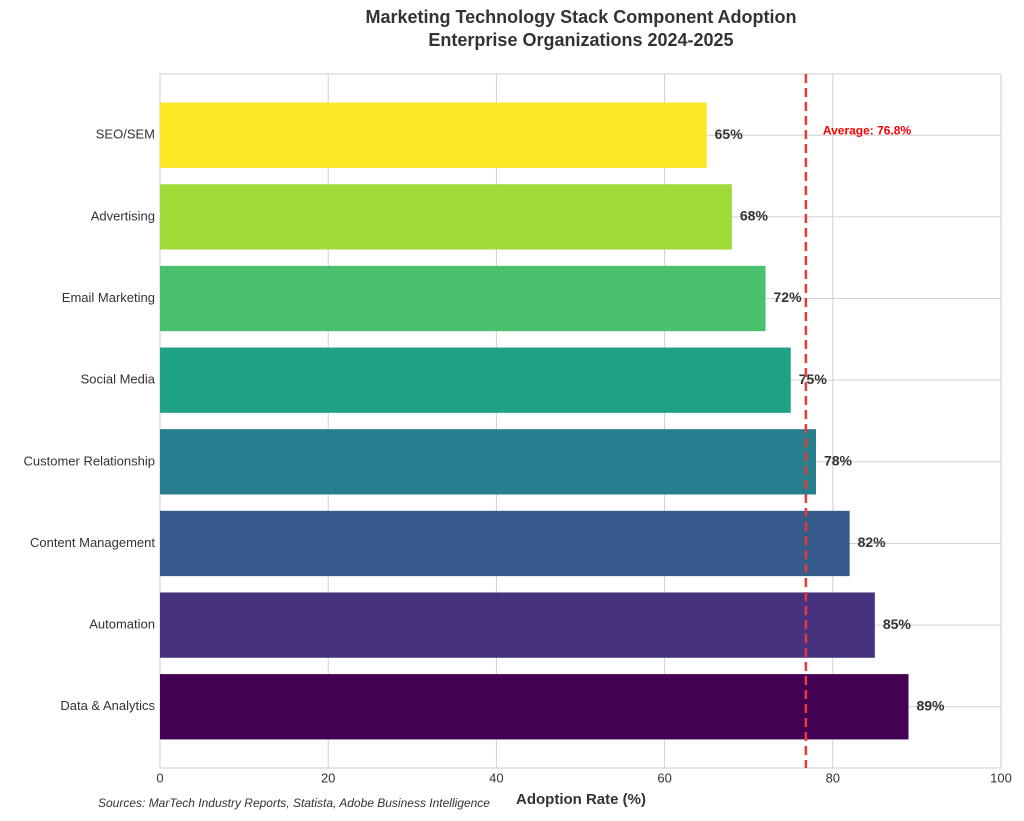 The height and width of the screenshot is (821, 1024). What do you see at coordinates (108, 297) in the screenshot?
I see `y-tick-label: Email Marketing` at bounding box center [108, 297].